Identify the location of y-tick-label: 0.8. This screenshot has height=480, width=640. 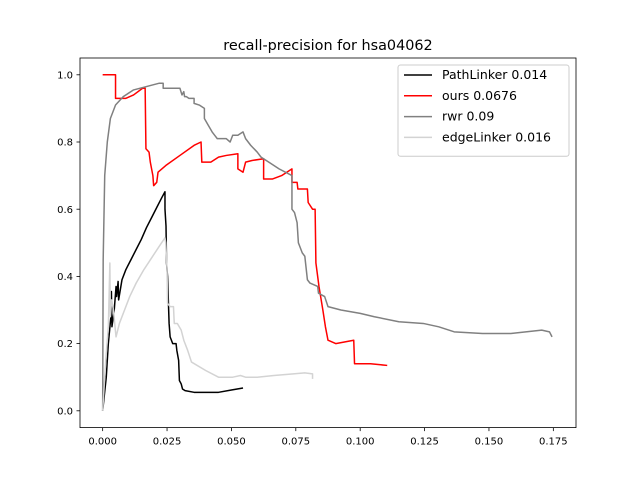
(65, 143).